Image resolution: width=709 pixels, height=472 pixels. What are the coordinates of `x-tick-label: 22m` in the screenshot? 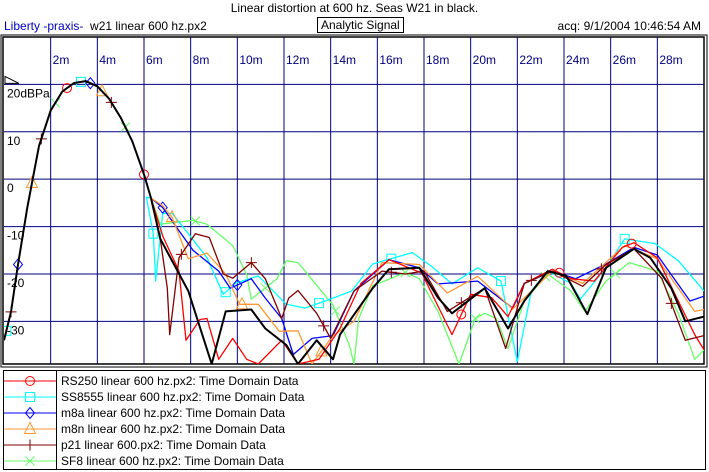 It's located at (530, 60).